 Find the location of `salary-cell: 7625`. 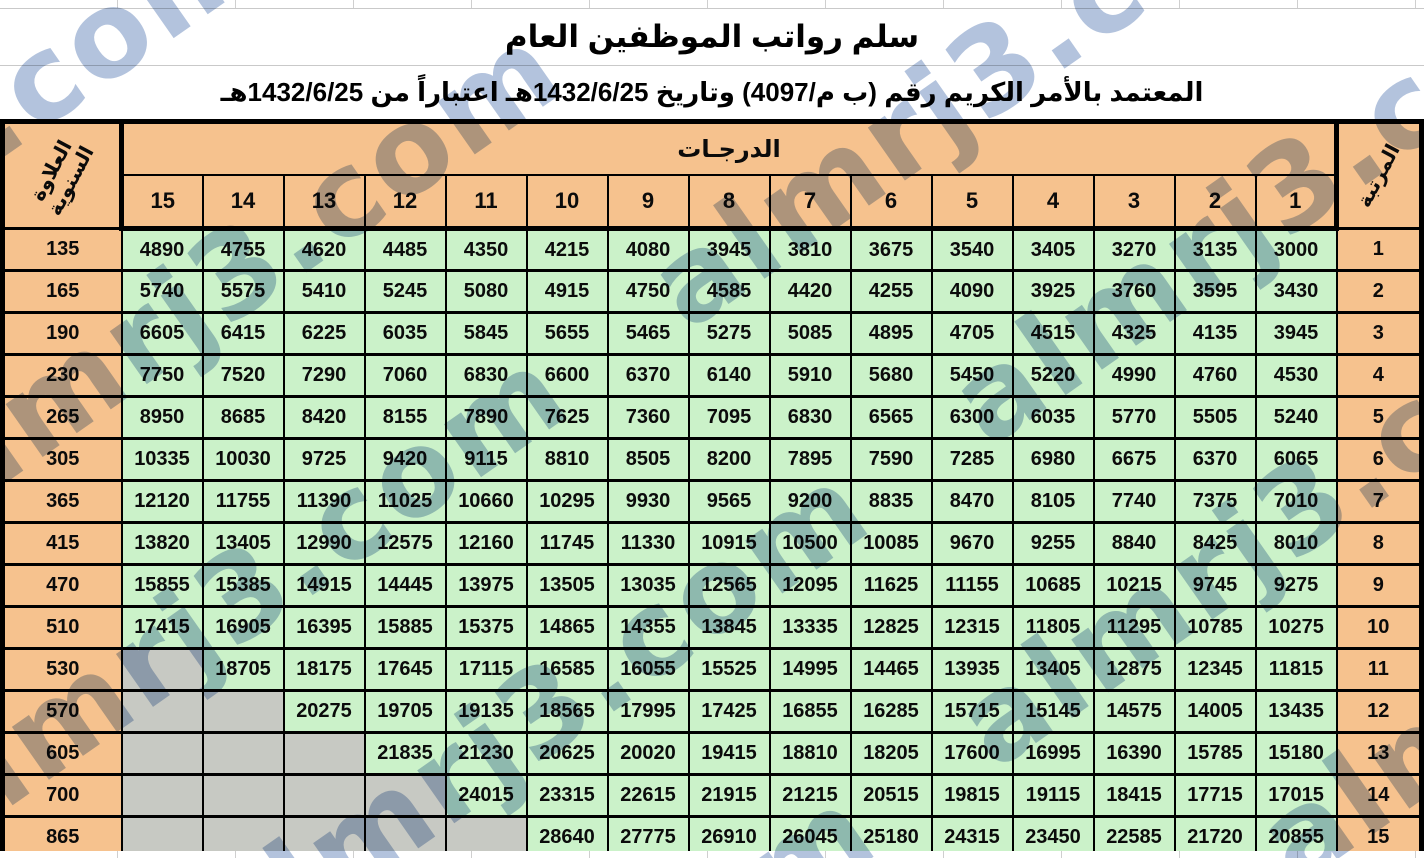

salary-cell: 7625 is located at coordinates (567, 417).